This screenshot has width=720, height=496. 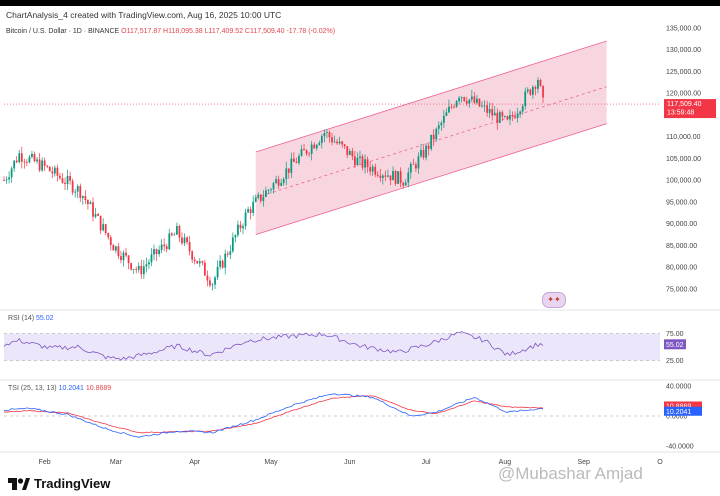 I want to click on symbol-name: Bitcoin / U.S. Dollar · 1D · BINANCE, so click(x=63, y=31).